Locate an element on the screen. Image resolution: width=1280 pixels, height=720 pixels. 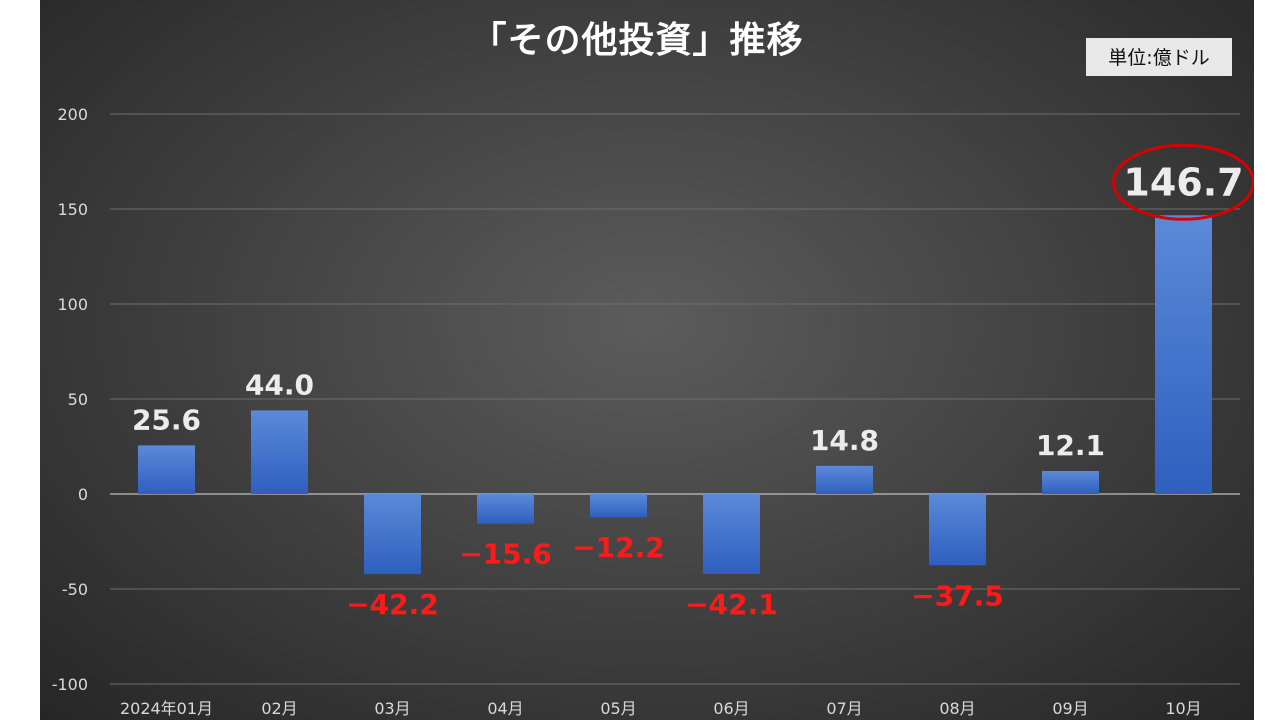
highlight-ring is located at coordinates (1183, 182).